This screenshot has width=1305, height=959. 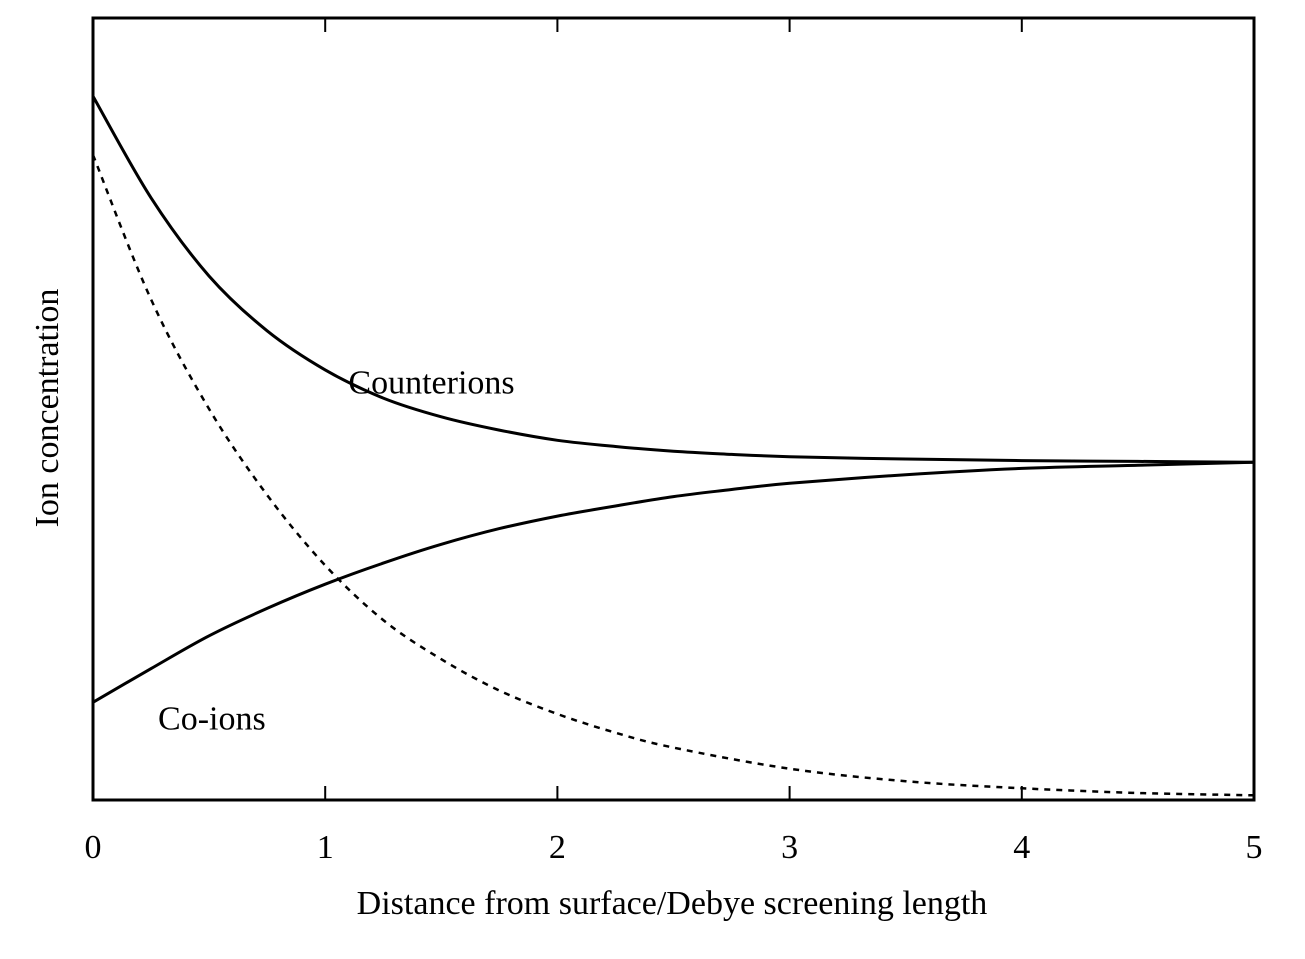 What do you see at coordinates (336, 550) in the screenshot?
I see `annotations: Counterions Co-ions` at bounding box center [336, 550].